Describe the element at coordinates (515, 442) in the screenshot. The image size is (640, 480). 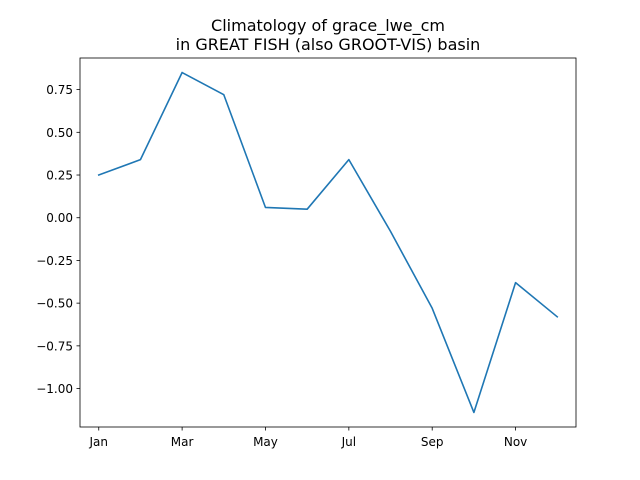
I see `x-tick-label: Nov` at that location.